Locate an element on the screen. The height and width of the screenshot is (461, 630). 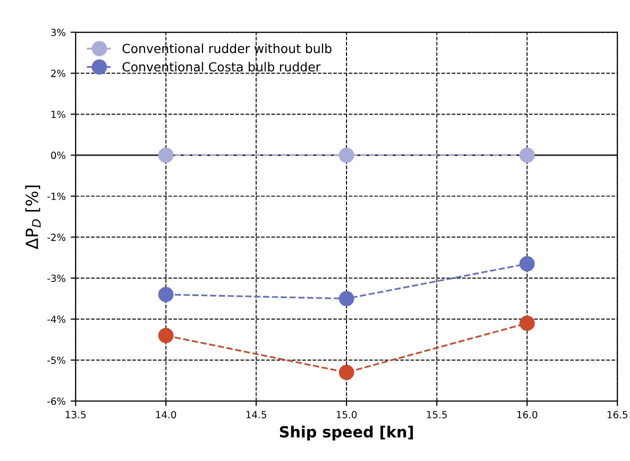
legend-label: Conventional Costa bulb rudder is located at coordinates (221, 67).